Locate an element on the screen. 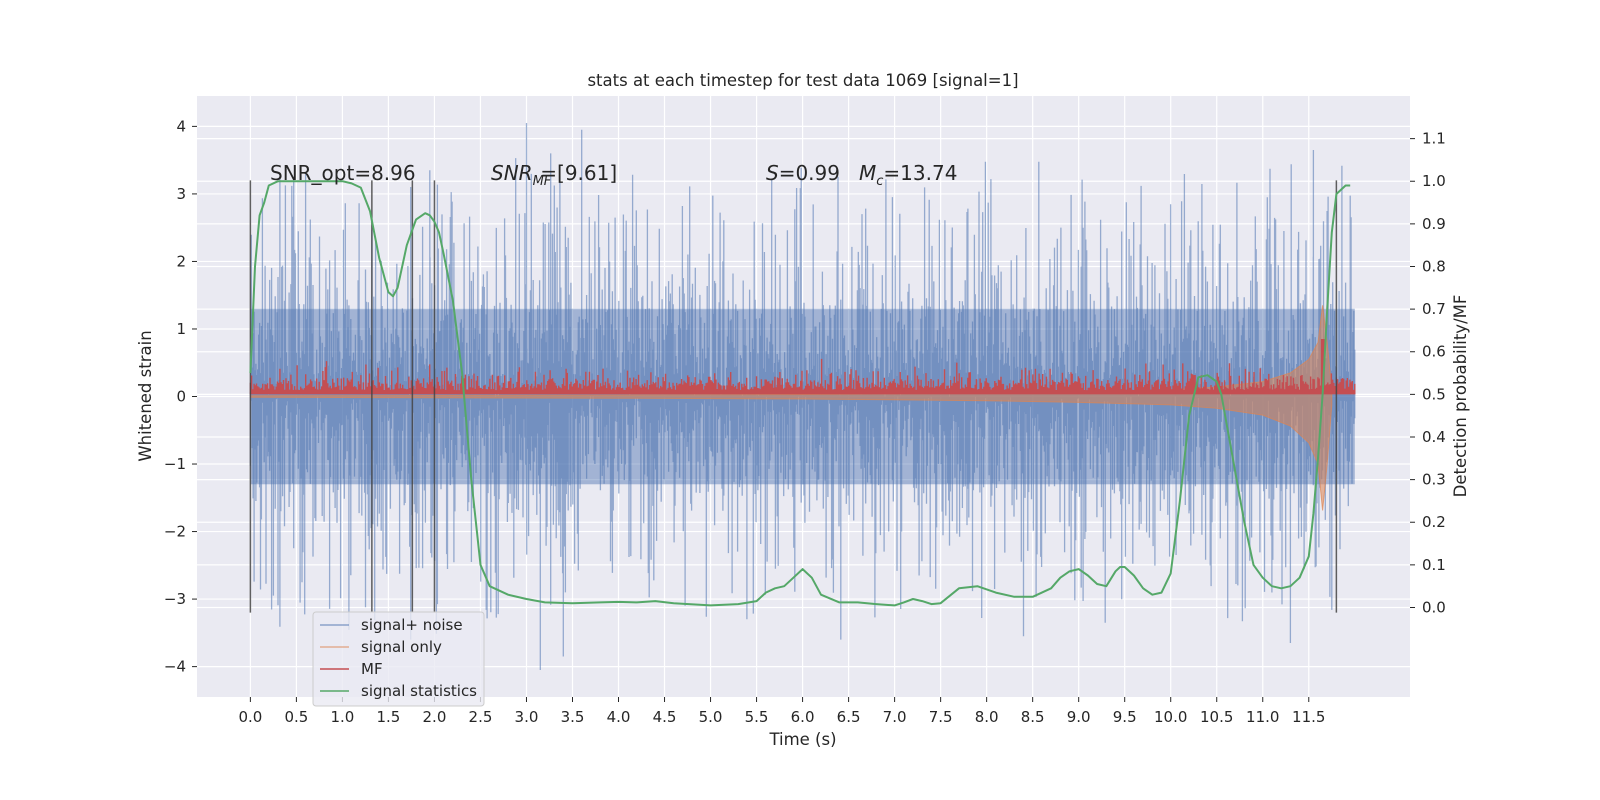 The width and height of the screenshot is (1600, 800). y-right-tick-label: 0.8 is located at coordinates (1434, 266).